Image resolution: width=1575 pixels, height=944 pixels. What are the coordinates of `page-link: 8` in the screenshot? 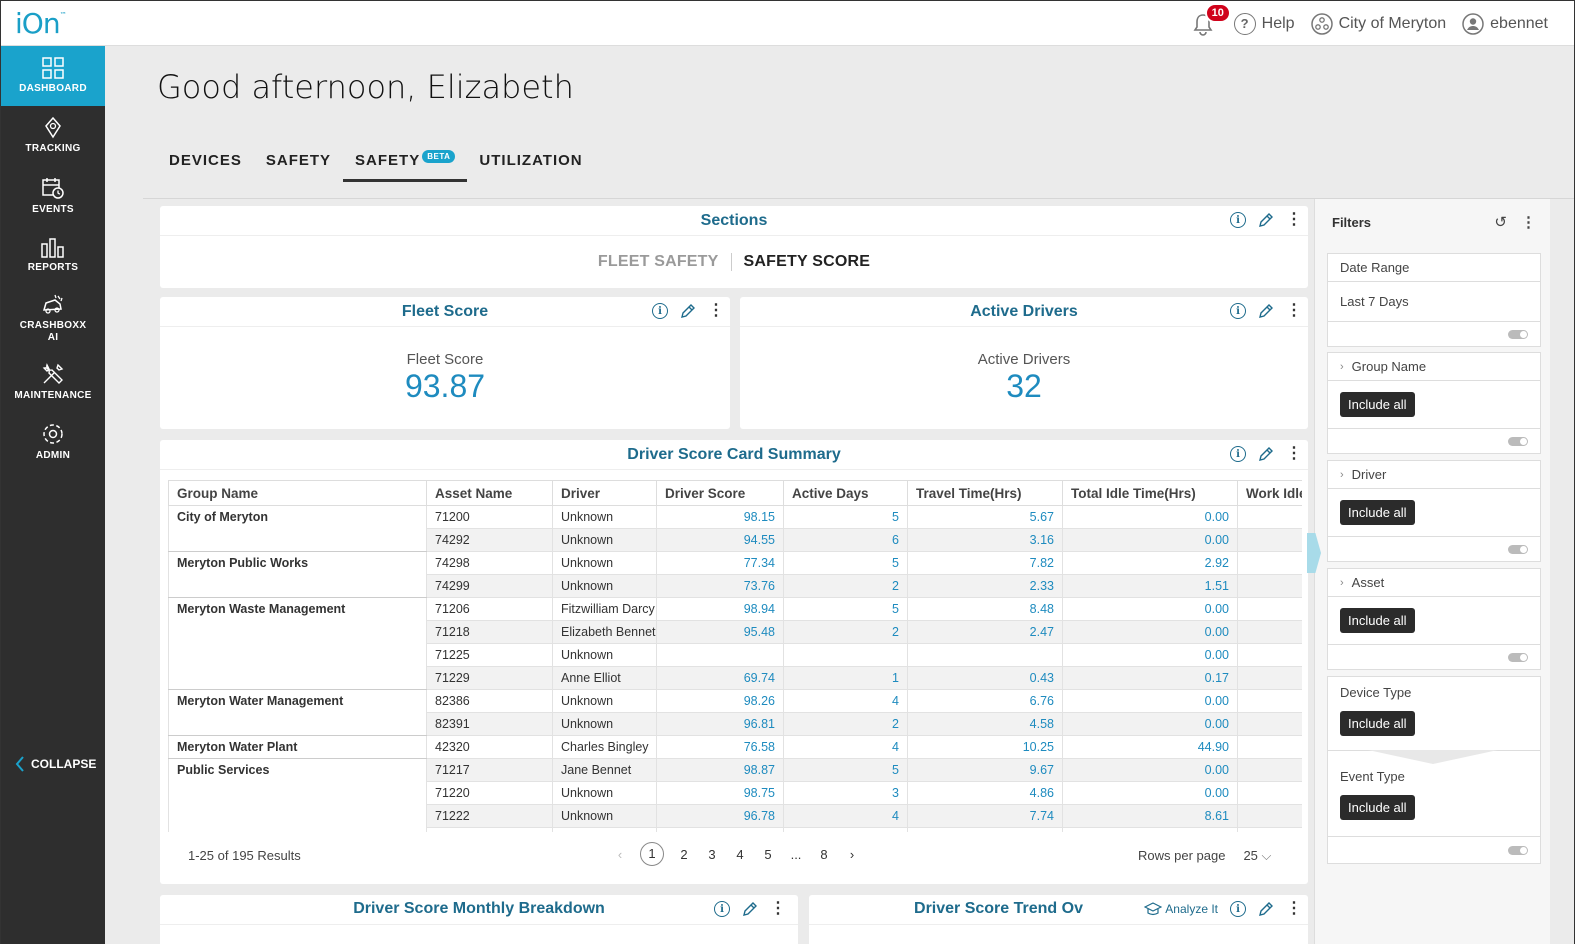 It's located at (824, 854).